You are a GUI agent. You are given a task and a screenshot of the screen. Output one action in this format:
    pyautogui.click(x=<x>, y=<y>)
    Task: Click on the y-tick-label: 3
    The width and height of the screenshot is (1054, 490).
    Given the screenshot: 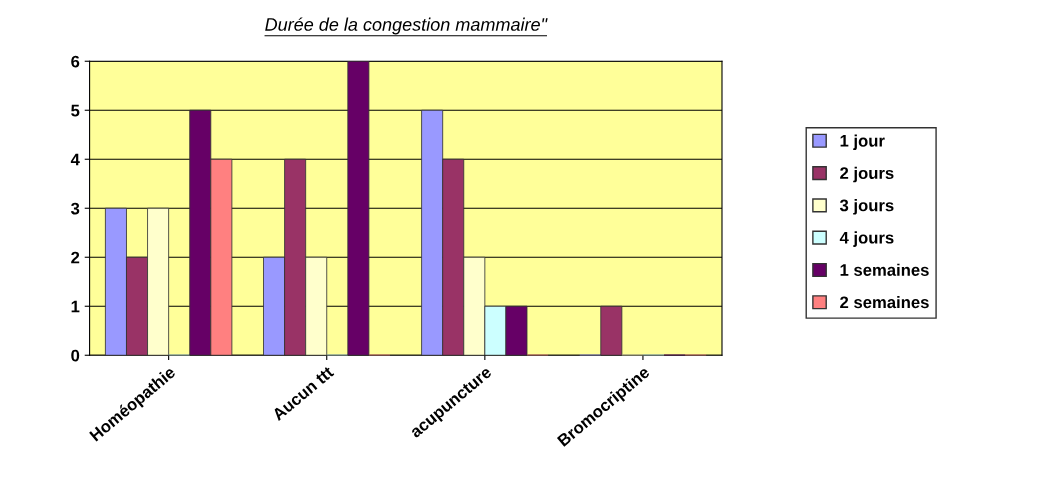 What is the action you would take?
    pyautogui.click(x=75, y=208)
    